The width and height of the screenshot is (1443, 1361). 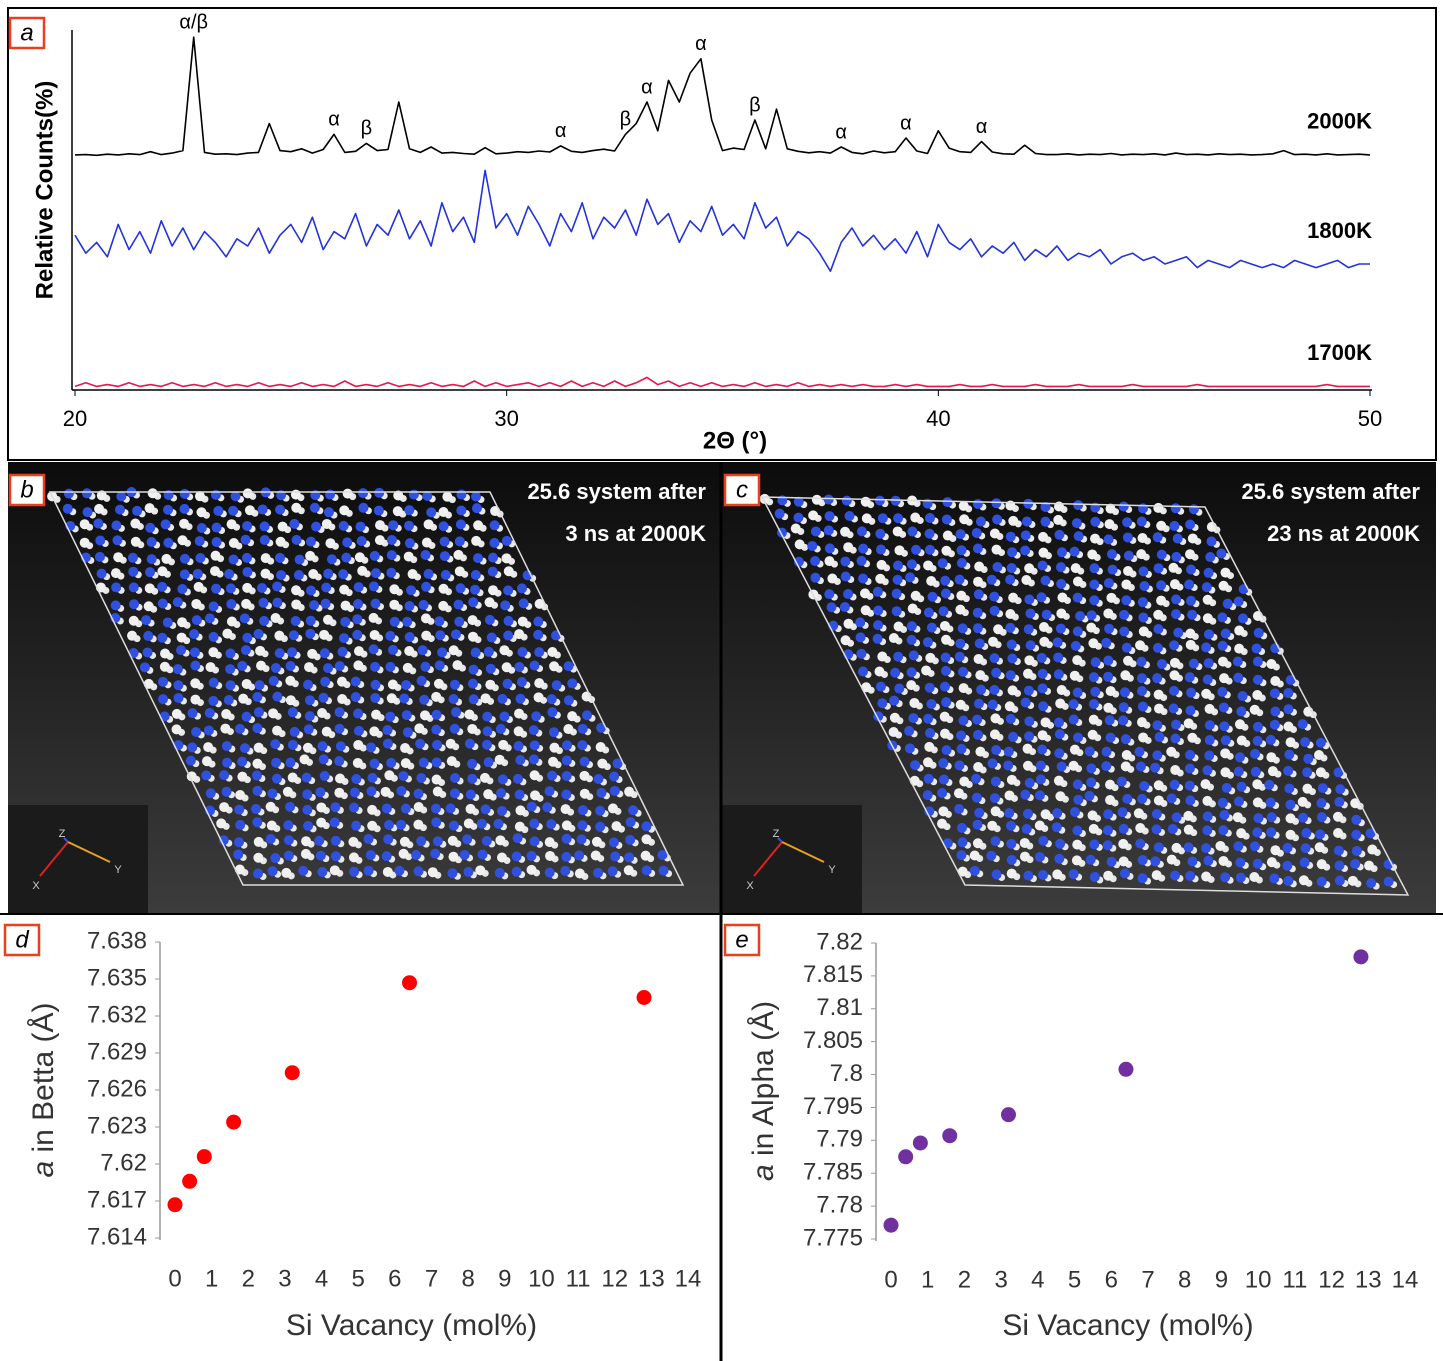 What do you see at coordinates (394, 1278) in the screenshot?
I see `x-tick-label: 6` at bounding box center [394, 1278].